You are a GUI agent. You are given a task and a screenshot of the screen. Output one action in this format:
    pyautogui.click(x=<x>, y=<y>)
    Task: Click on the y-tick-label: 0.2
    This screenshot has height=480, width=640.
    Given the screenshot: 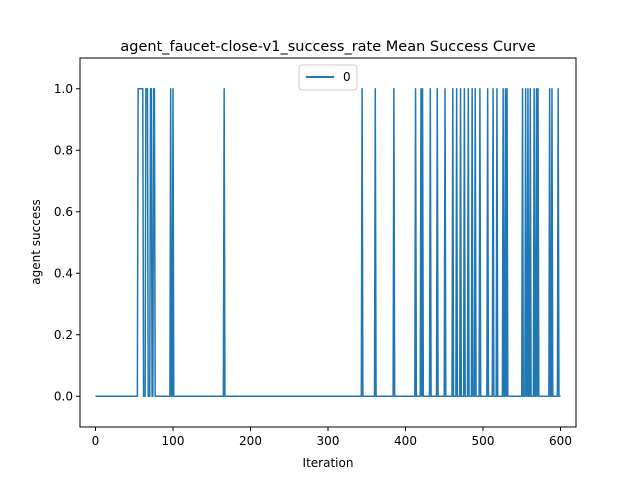 What is the action you would take?
    pyautogui.click(x=63, y=335)
    